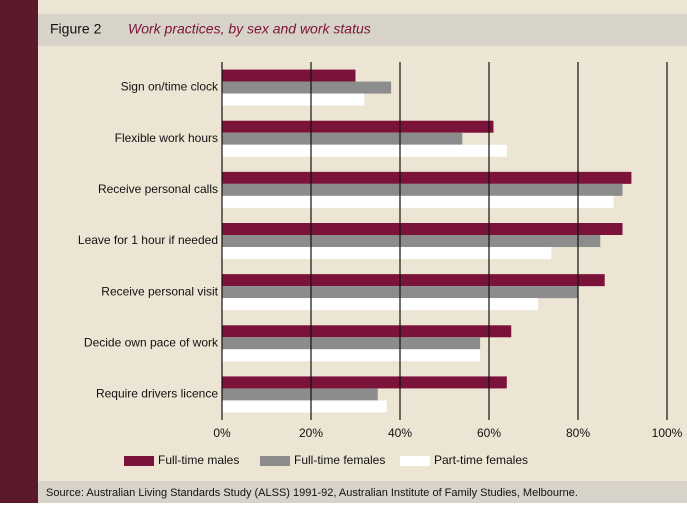 This screenshot has width=687, height=508. Describe the element at coordinates (158, 189) in the screenshot. I see `y-tick-label: Receive personal calls` at that location.